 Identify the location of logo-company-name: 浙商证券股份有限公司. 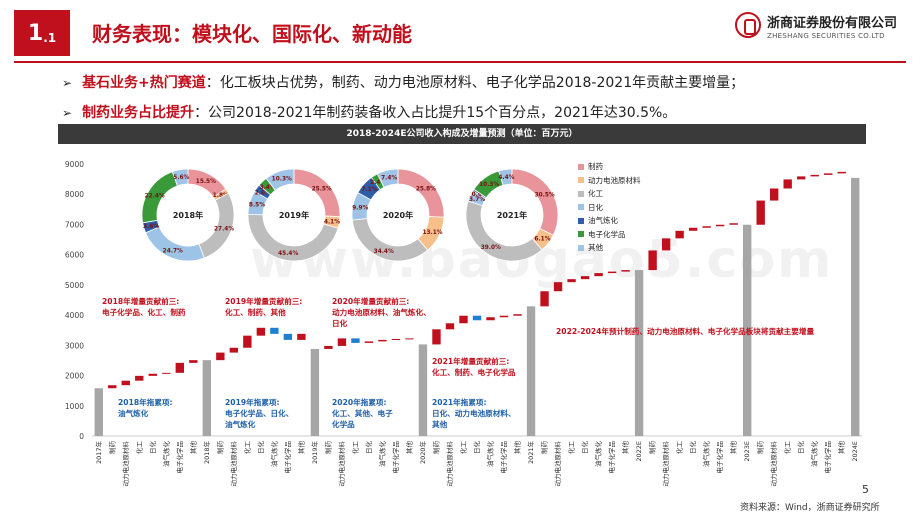
(832, 23).